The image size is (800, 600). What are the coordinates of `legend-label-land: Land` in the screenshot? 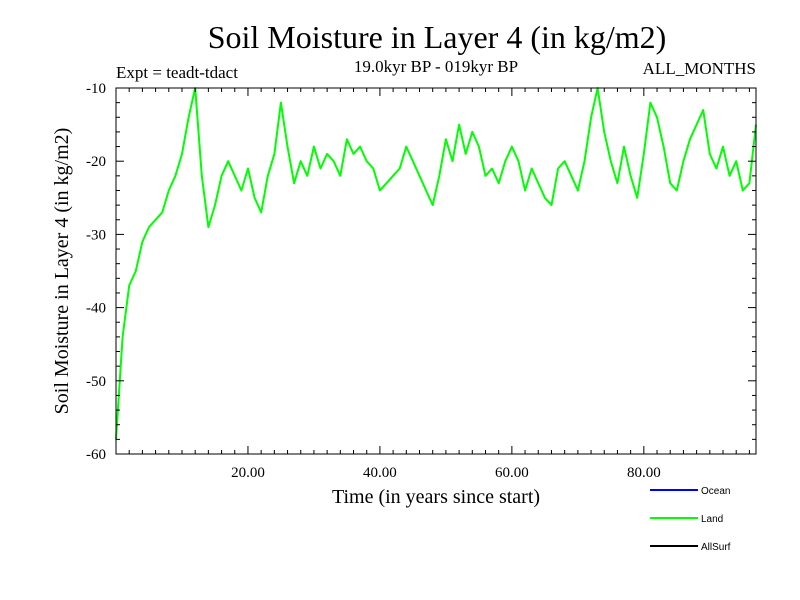 It's located at (712, 519).